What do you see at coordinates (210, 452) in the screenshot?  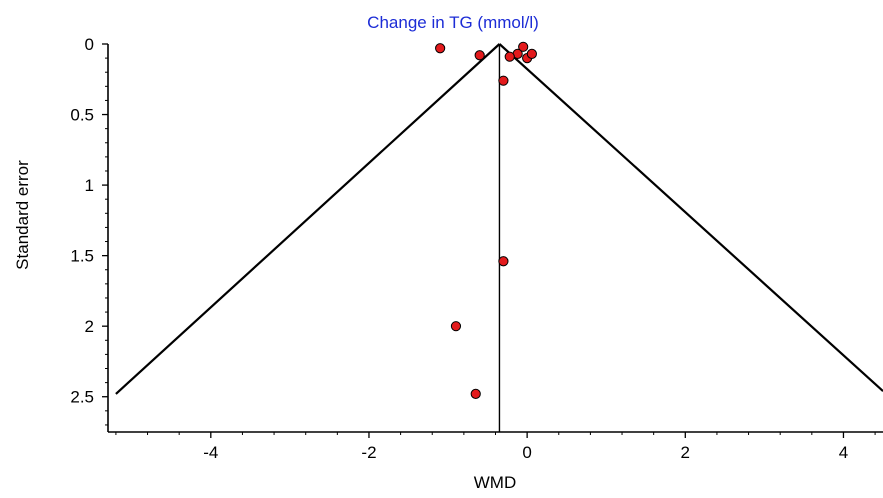 I see `x-tick-label-0: -4` at bounding box center [210, 452].